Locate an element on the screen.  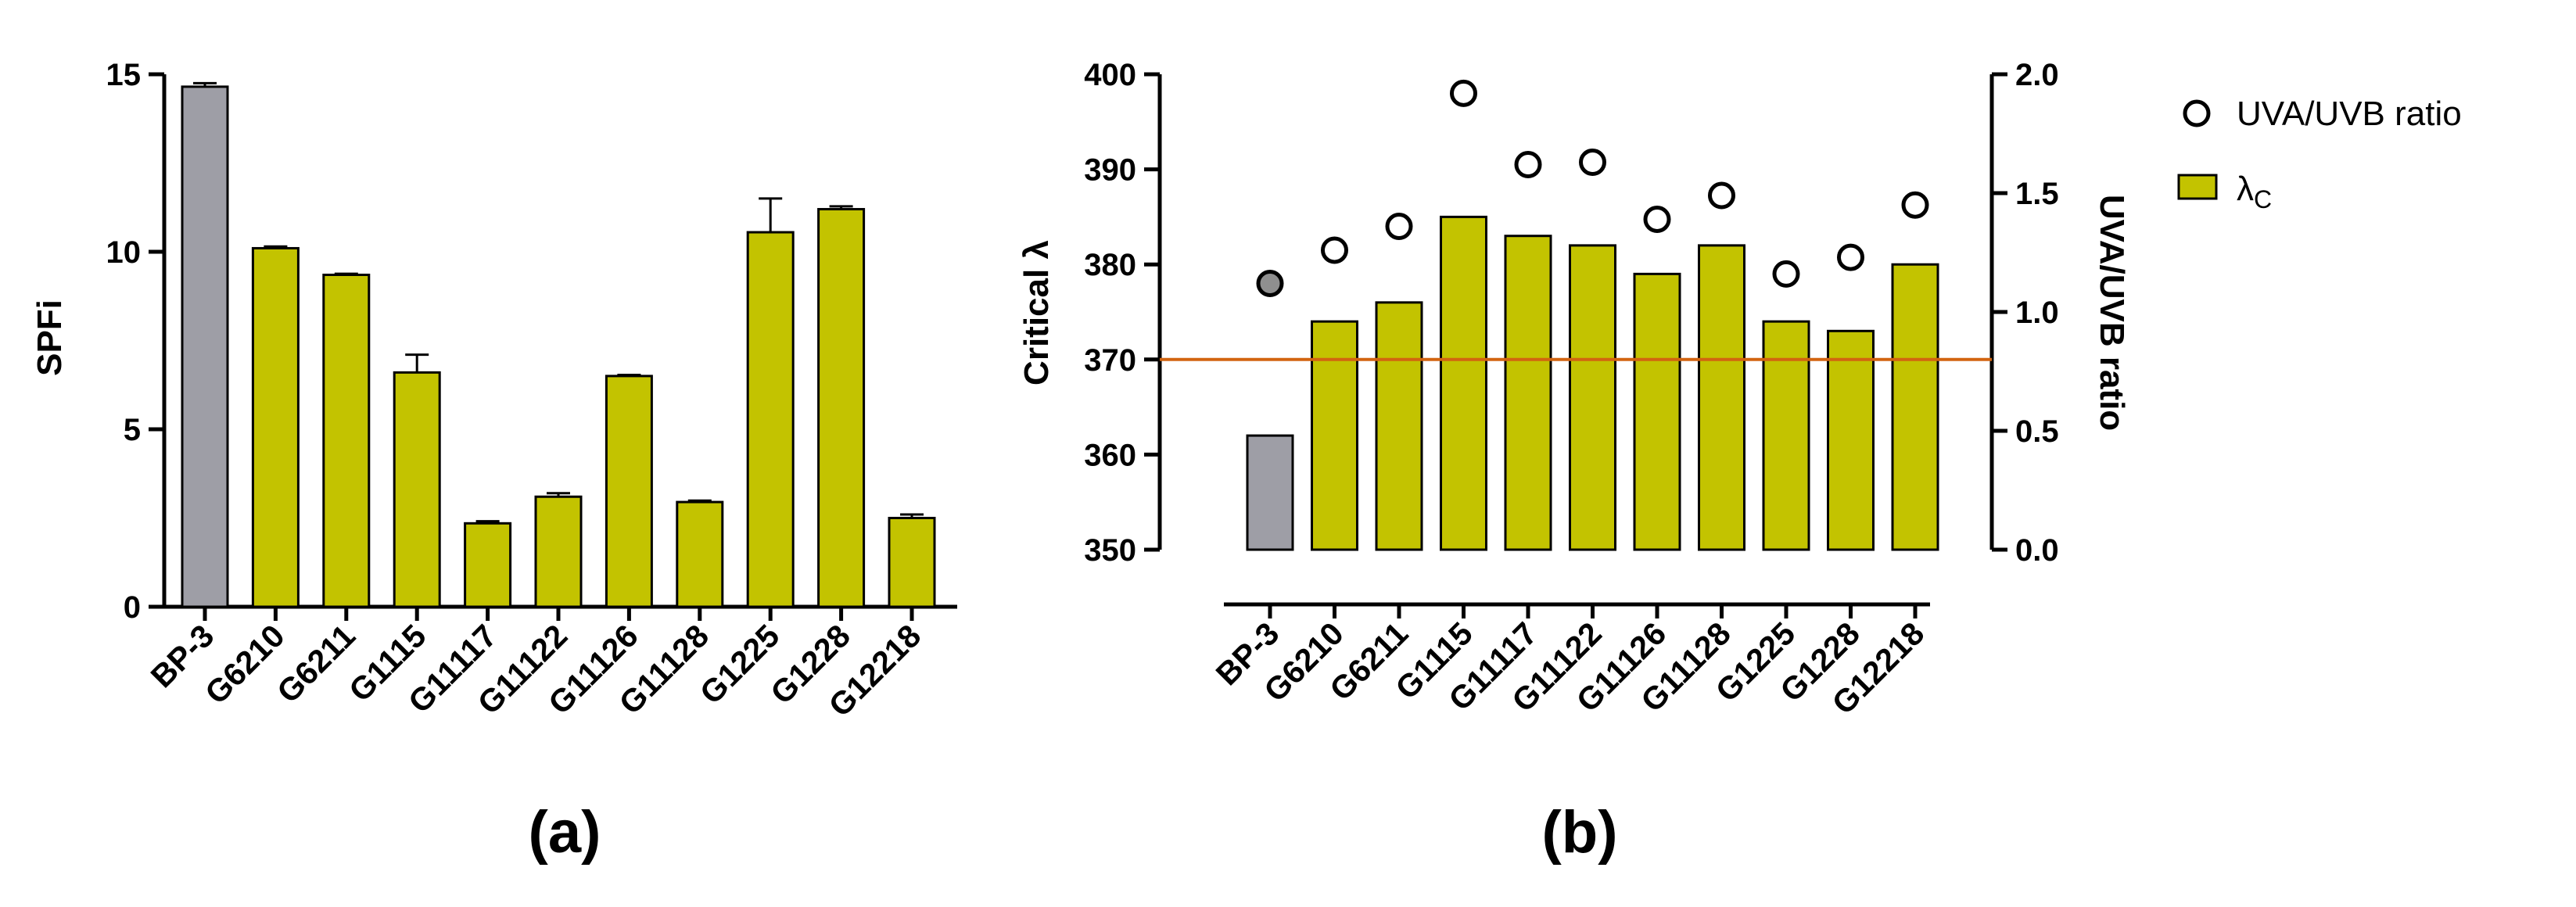
legend-label-lambda: λC is located at coordinates (2254, 191).